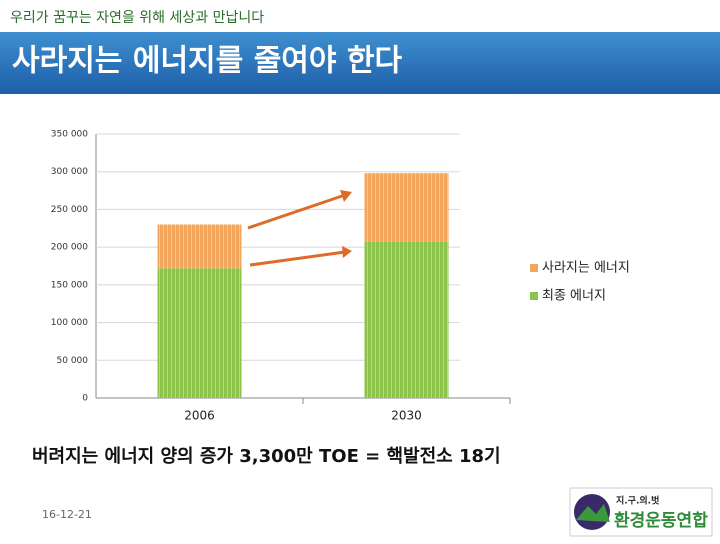 The height and width of the screenshot is (544, 720). I want to click on y-tick-label: 200 000, so click(69, 248).